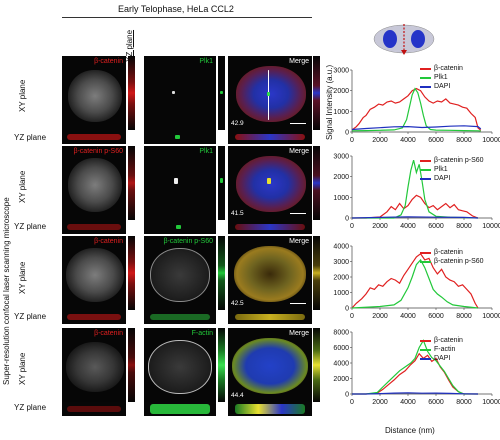 The height and width of the screenshot is (440, 500). I want to click on row3-c2-side, so click(221, 273).